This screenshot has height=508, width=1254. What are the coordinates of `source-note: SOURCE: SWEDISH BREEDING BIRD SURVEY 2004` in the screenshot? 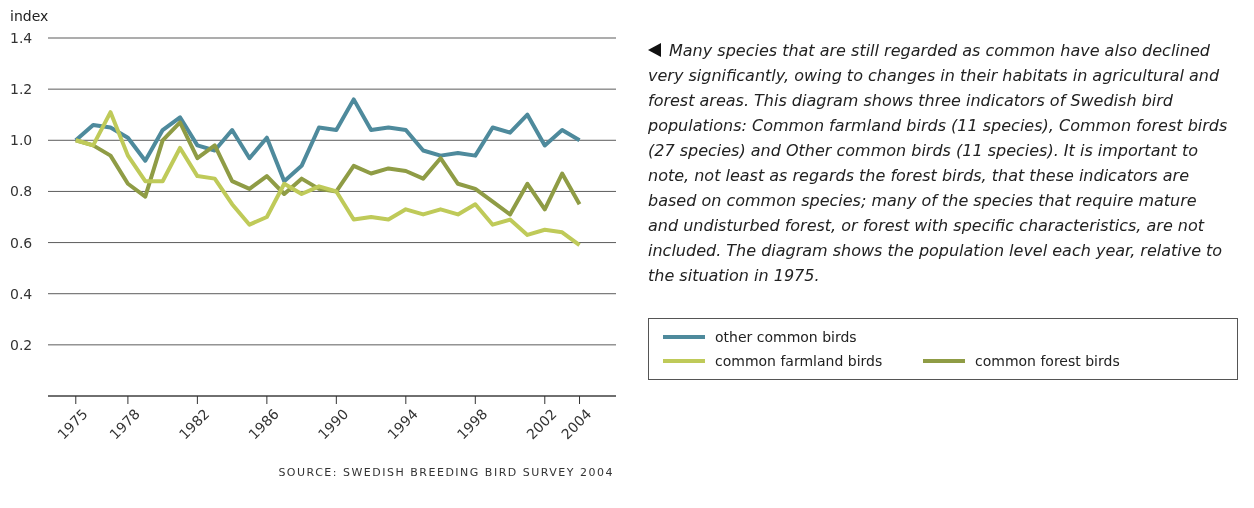 It's located at (445, 472).